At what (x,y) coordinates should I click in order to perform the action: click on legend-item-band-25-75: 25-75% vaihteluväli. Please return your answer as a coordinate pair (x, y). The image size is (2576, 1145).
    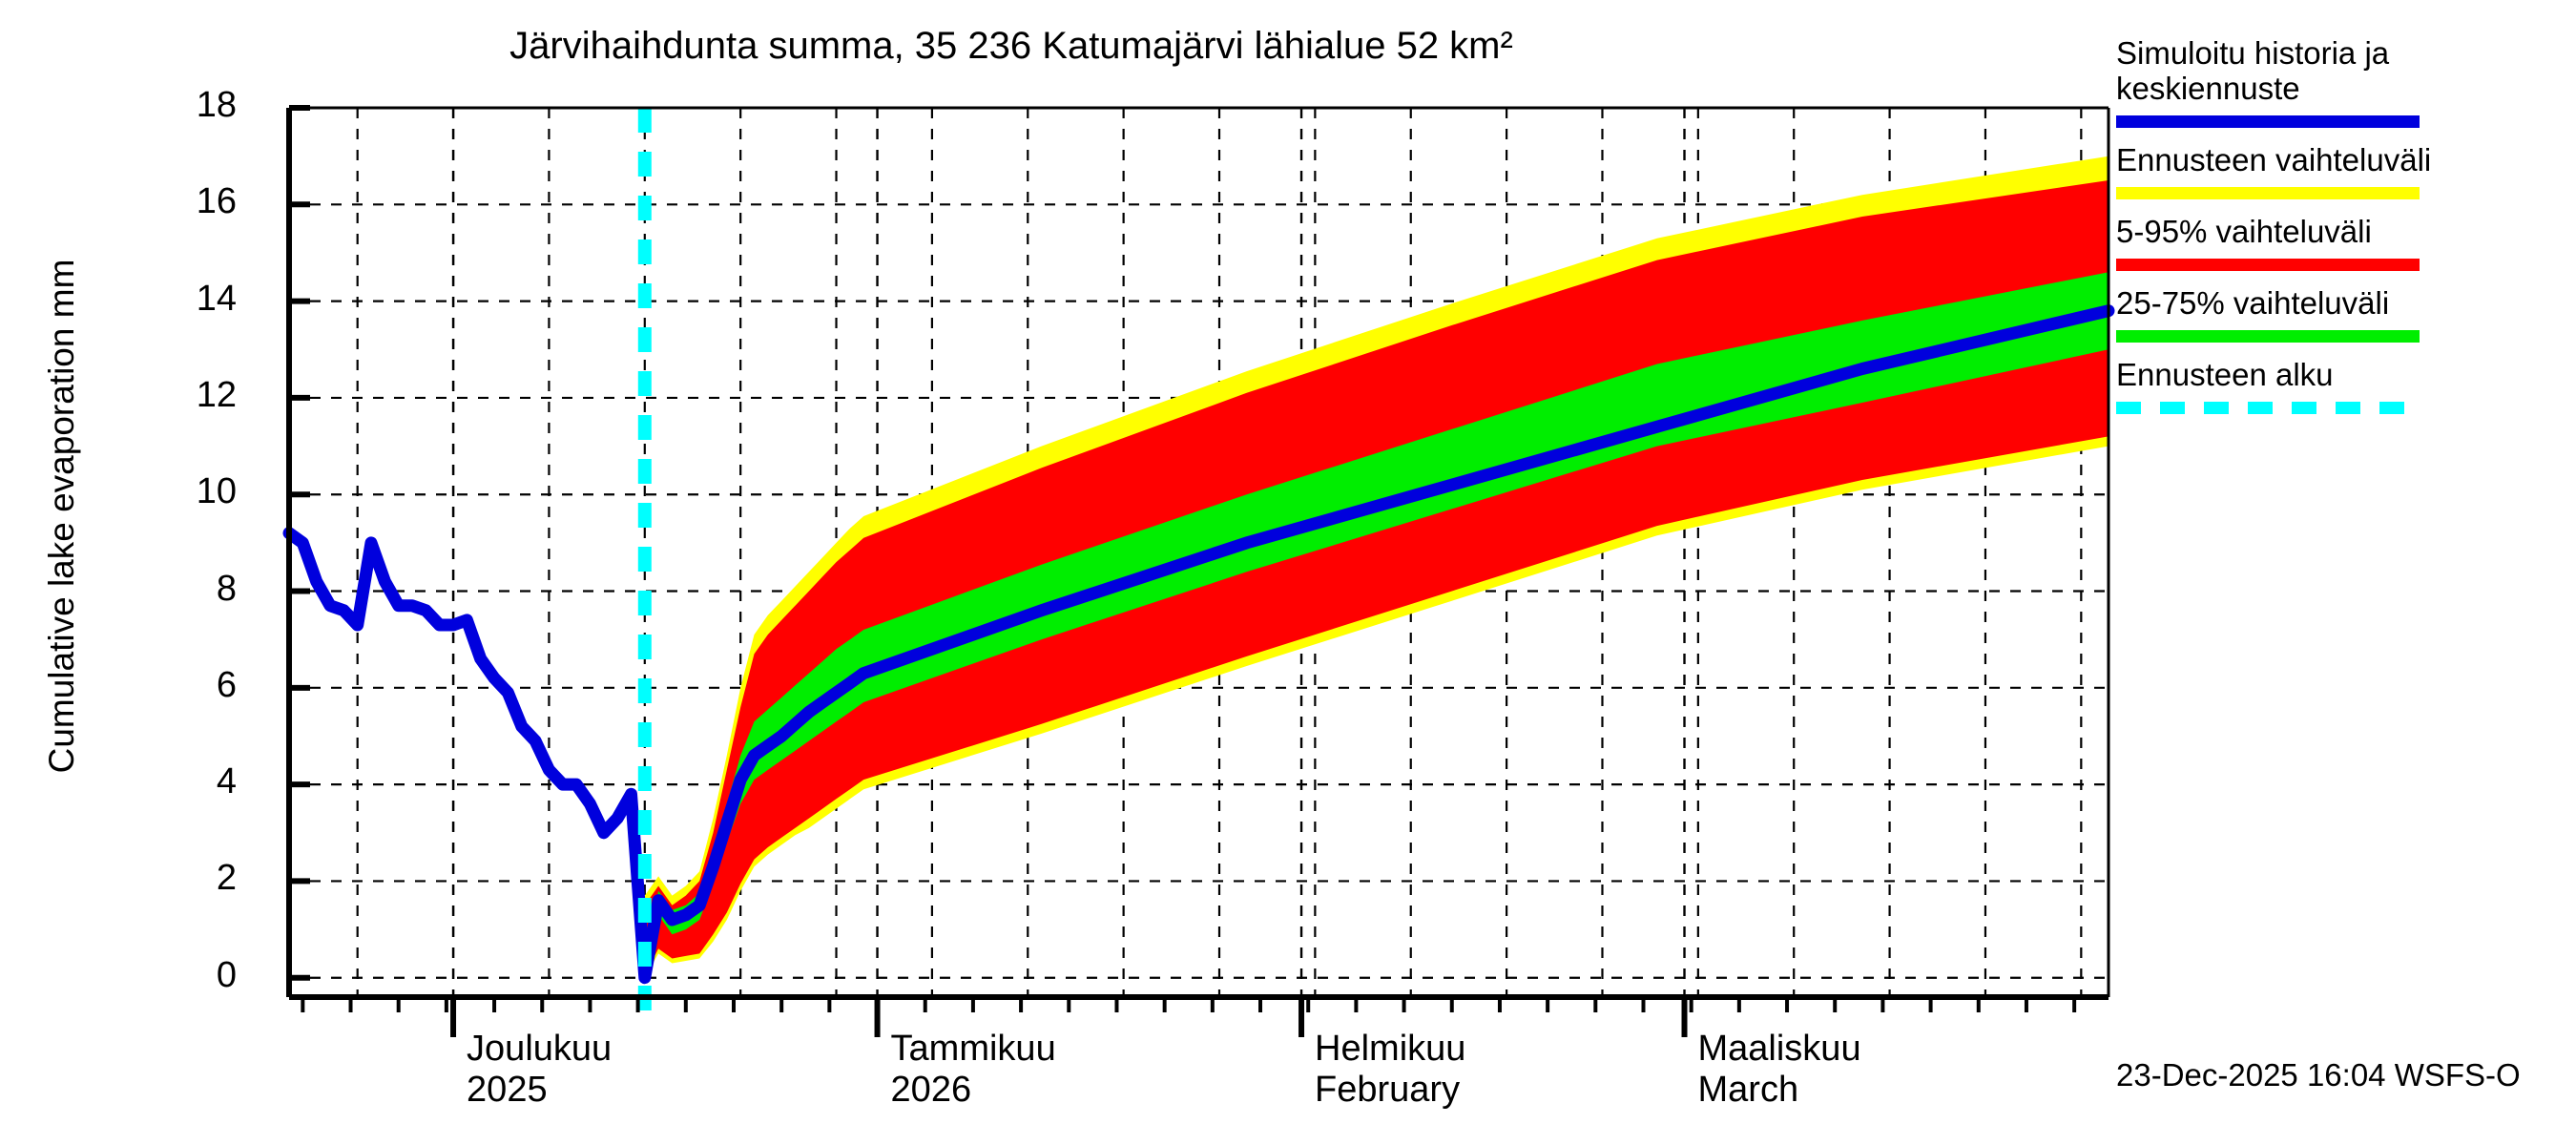
    Looking at the image, I should click on (2340, 313).